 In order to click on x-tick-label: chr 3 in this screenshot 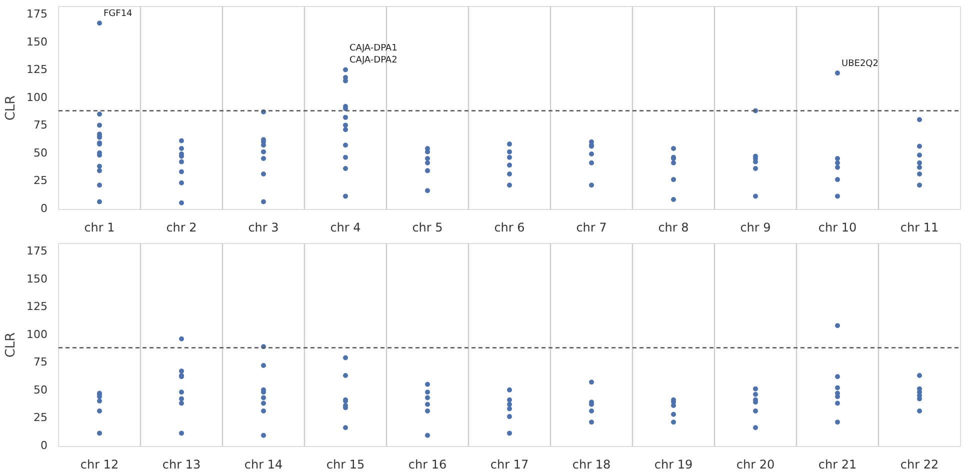, I will do `click(263, 227)`.